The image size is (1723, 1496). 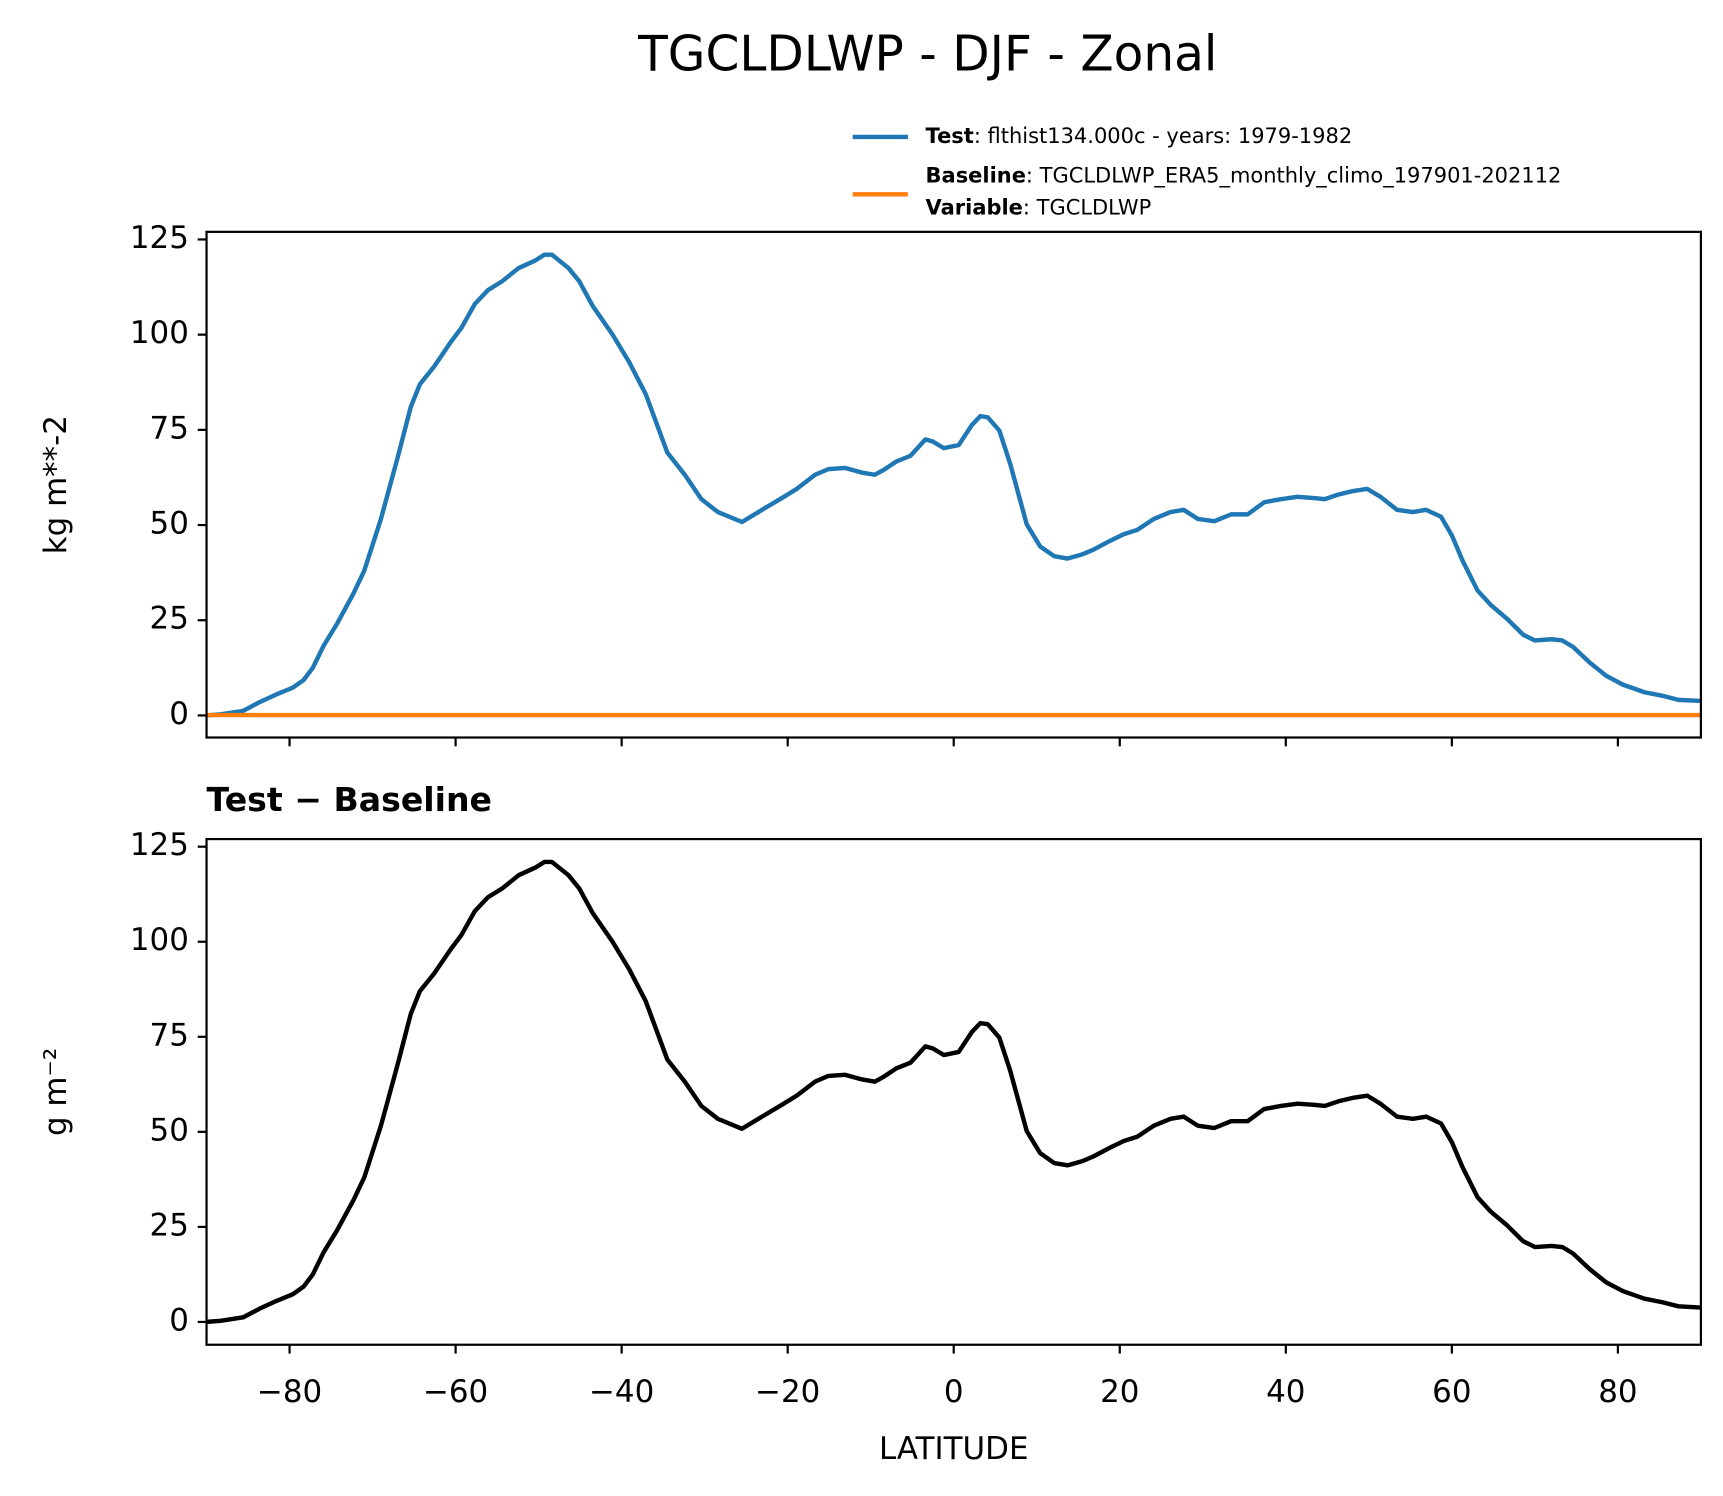 I want to click on x-tick-label: −20, so click(x=787, y=1392).